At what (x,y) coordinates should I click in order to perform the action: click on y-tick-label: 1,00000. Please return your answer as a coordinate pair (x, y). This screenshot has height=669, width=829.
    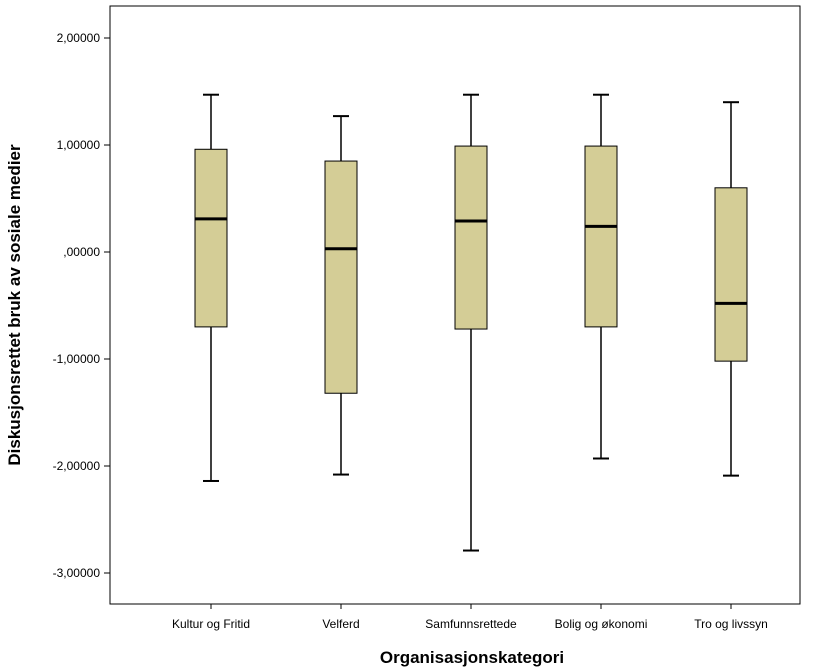
    Looking at the image, I should click on (79, 145).